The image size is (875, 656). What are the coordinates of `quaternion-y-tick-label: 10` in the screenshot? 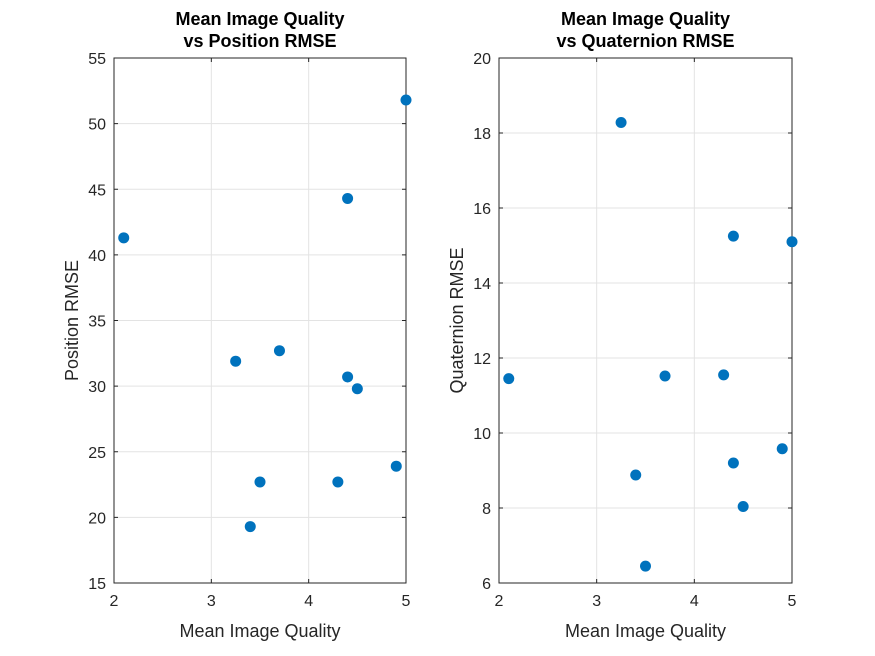 It's located at (482, 434).